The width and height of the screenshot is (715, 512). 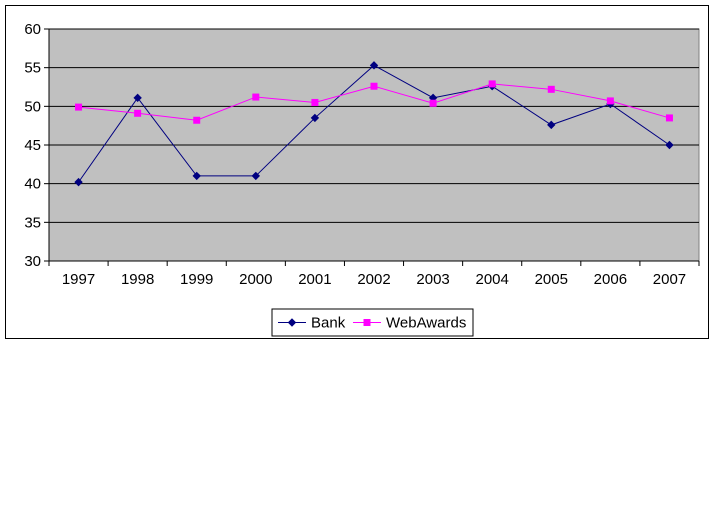 What do you see at coordinates (314, 279) in the screenshot?
I see `x-tick-label: 2001` at bounding box center [314, 279].